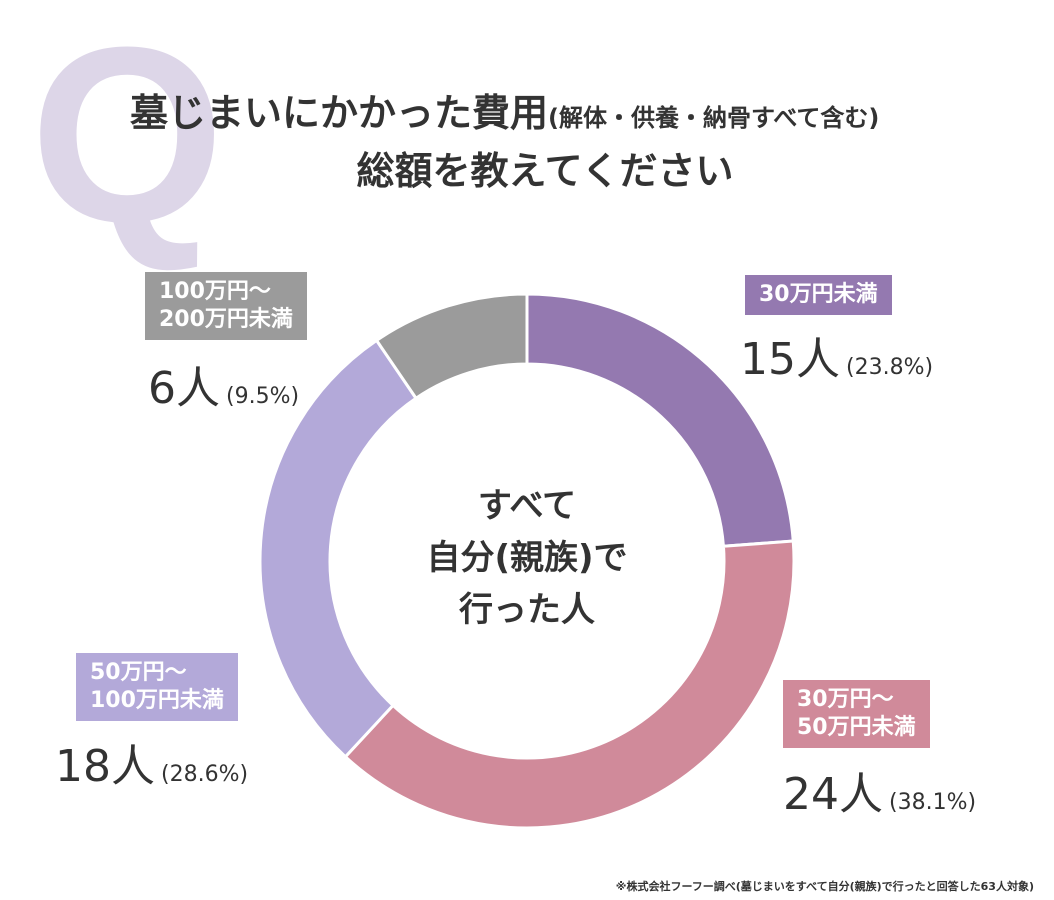 This screenshot has height=900, width=1054. Describe the element at coordinates (856, 714) in the screenshot. I see `tag-30-50: 30万円〜 50万円未満` at that location.